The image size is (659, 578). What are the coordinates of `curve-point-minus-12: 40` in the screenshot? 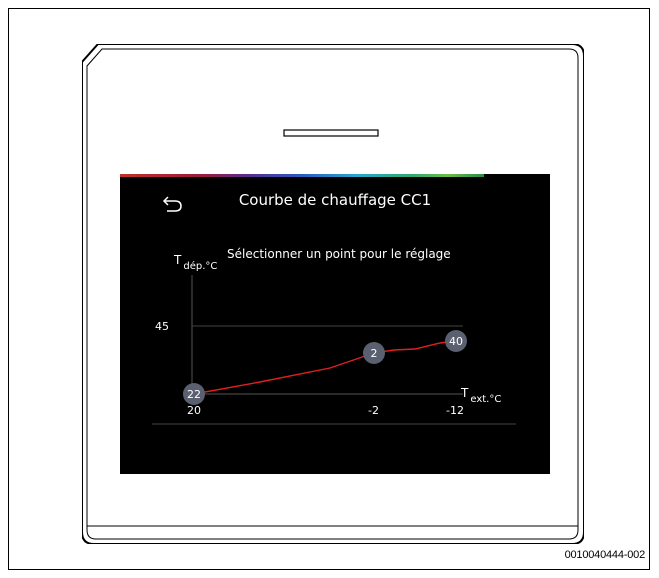 It's located at (456, 341).